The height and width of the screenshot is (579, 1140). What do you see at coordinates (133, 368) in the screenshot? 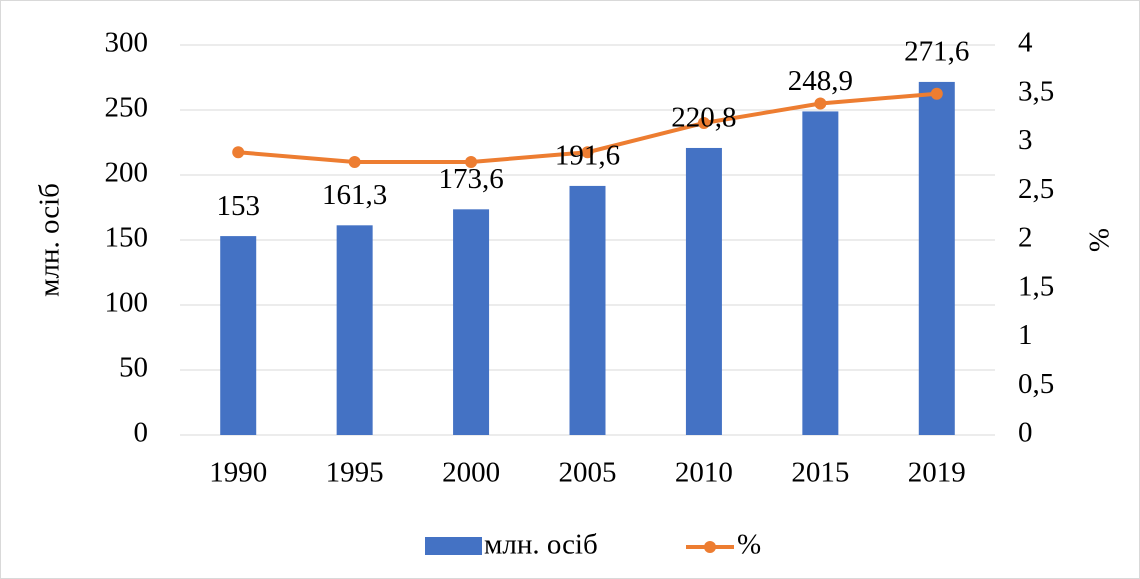
I see `y-tick-label: 50` at bounding box center [133, 368].